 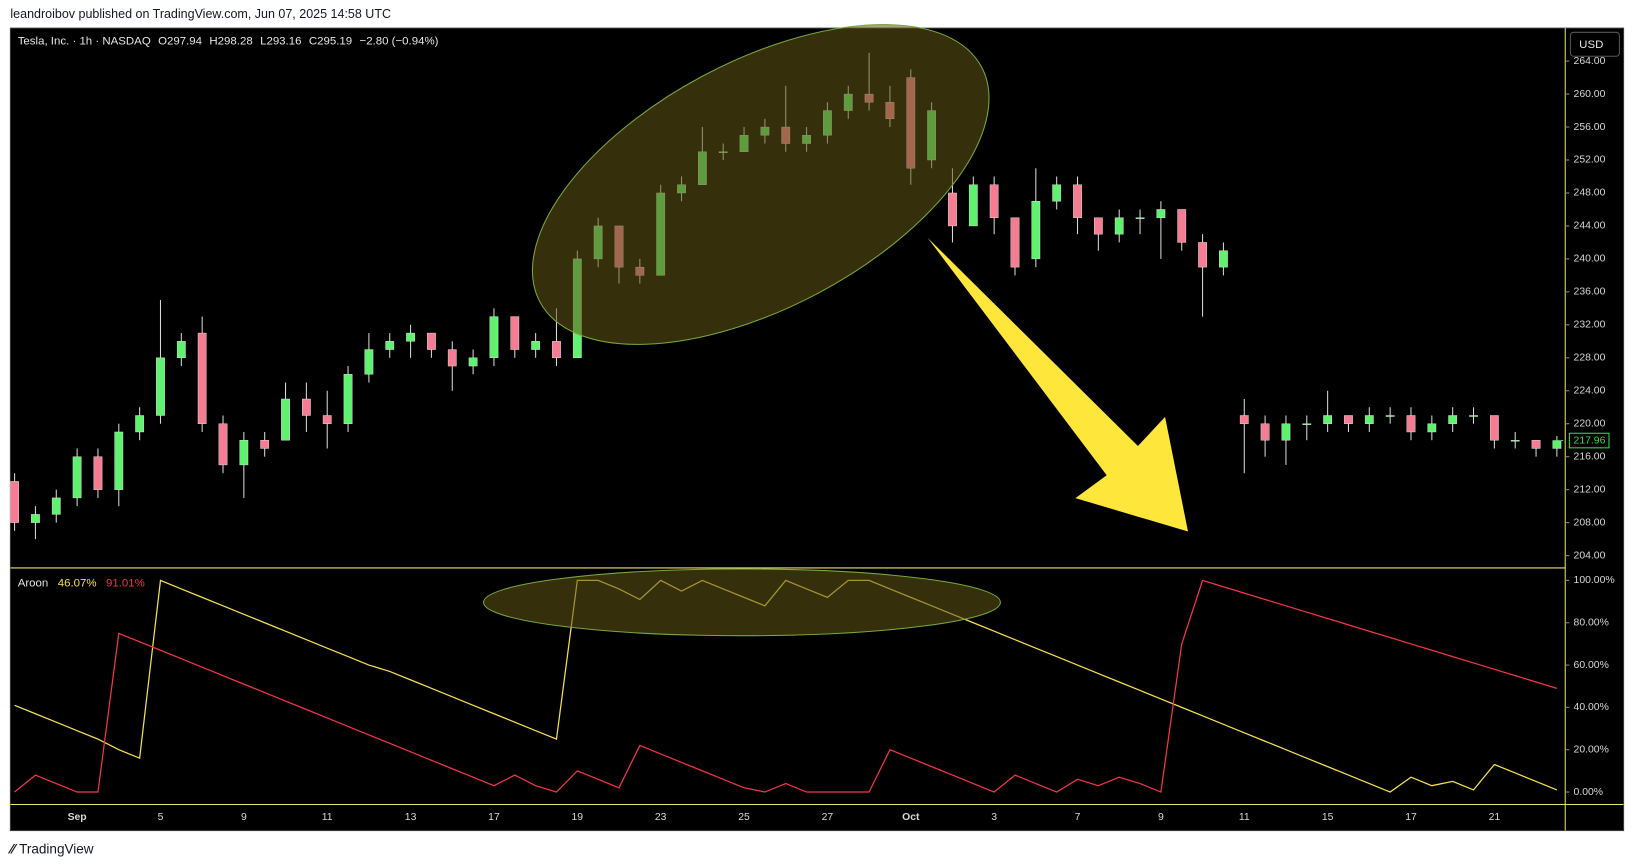 What do you see at coordinates (578, 817) in the screenshot?
I see `x-tick-label: 19` at bounding box center [578, 817].